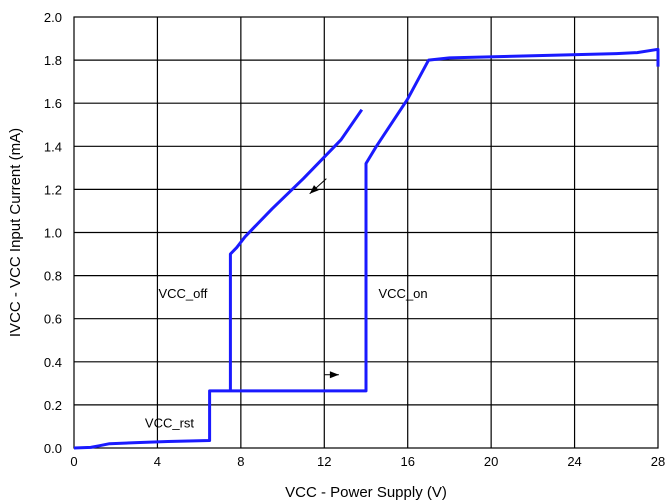 The width and height of the screenshot is (668, 503). I want to click on x-axis-title: VCC - Power Supply (V), so click(366, 492).